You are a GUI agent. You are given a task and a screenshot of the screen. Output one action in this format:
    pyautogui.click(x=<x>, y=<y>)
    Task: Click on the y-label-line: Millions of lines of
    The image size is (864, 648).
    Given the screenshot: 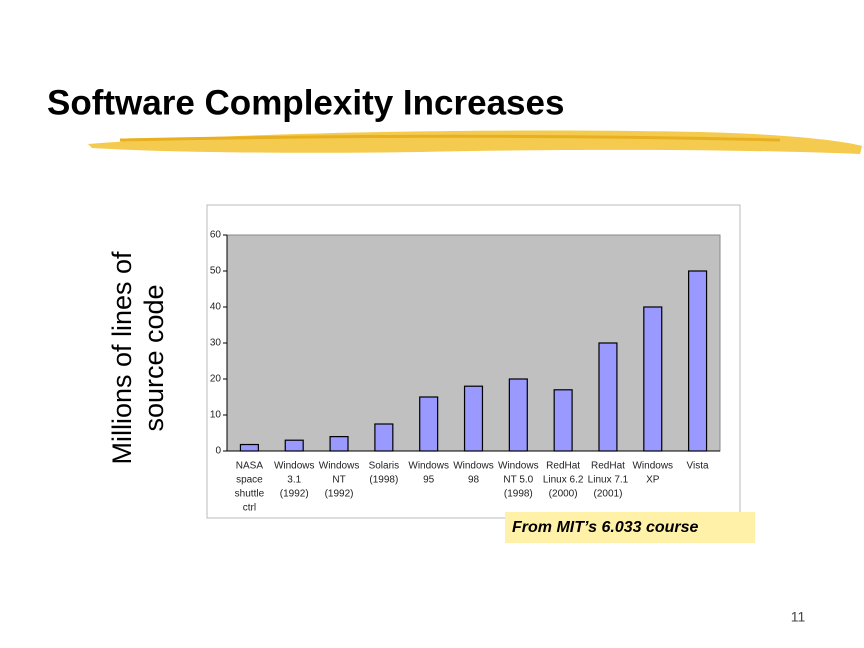 What is the action you would take?
    pyautogui.click(x=122, y=358)
    